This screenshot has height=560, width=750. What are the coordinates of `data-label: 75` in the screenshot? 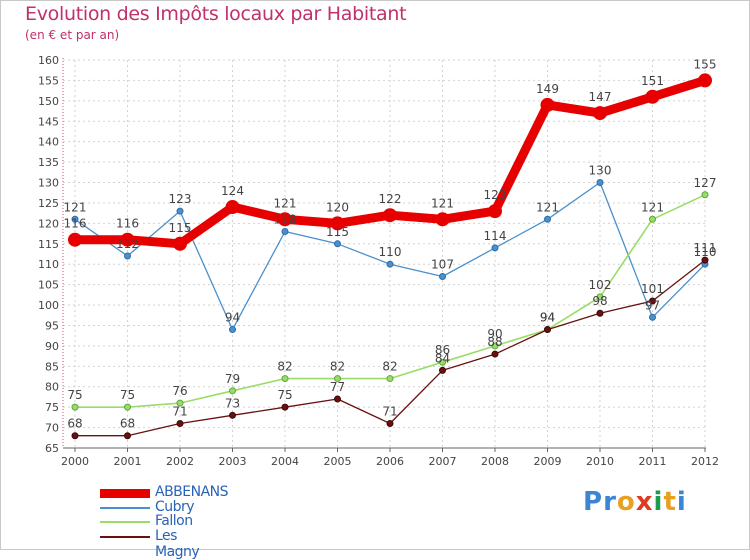 It's located at (74, 395).